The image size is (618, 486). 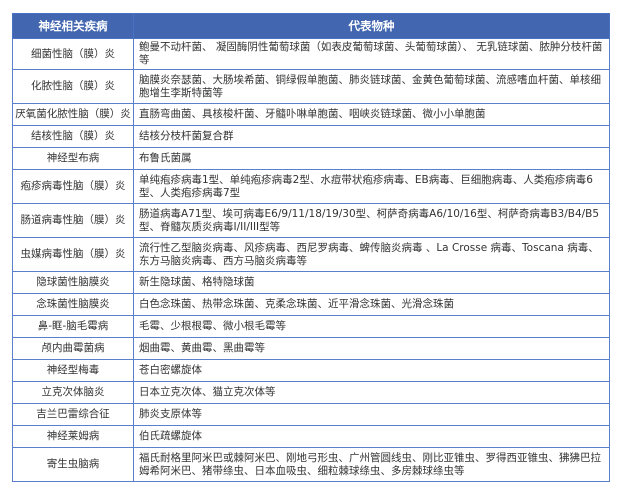 What do you see at coordinates (73, 220) in the screenshot?
I see `disease-cell: 肠道病毒性脑（膜）炎` at bounding box center [73, 220].